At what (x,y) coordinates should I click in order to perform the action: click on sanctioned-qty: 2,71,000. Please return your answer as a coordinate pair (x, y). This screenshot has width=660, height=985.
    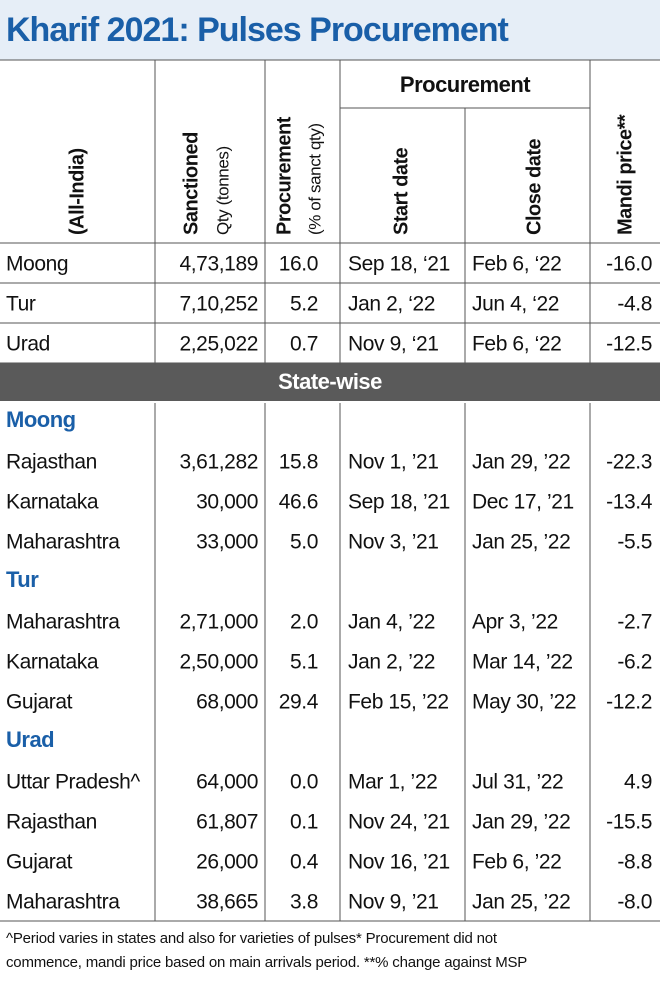
    Looking at the image, I should click on (218, 622).